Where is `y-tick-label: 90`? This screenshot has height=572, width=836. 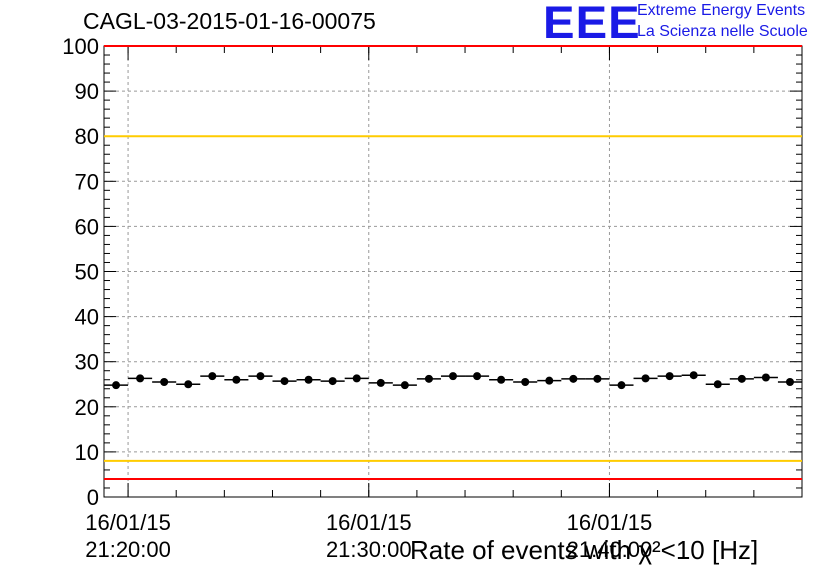
y-tick-label: 90 is located at coordinates (87, 91).